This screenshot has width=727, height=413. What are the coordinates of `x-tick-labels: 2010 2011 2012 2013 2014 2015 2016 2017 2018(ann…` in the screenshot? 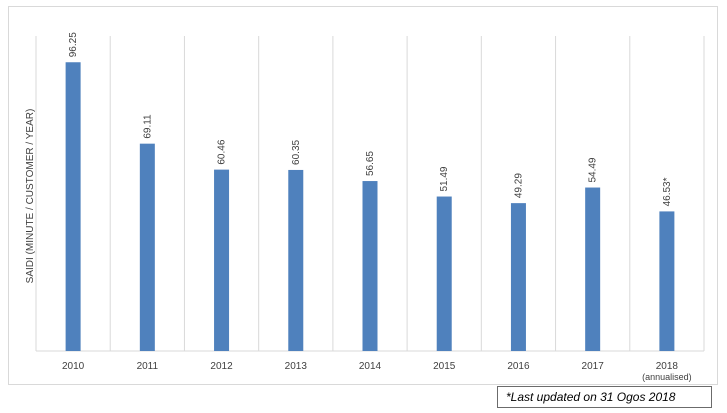 It's located at (377, 371).